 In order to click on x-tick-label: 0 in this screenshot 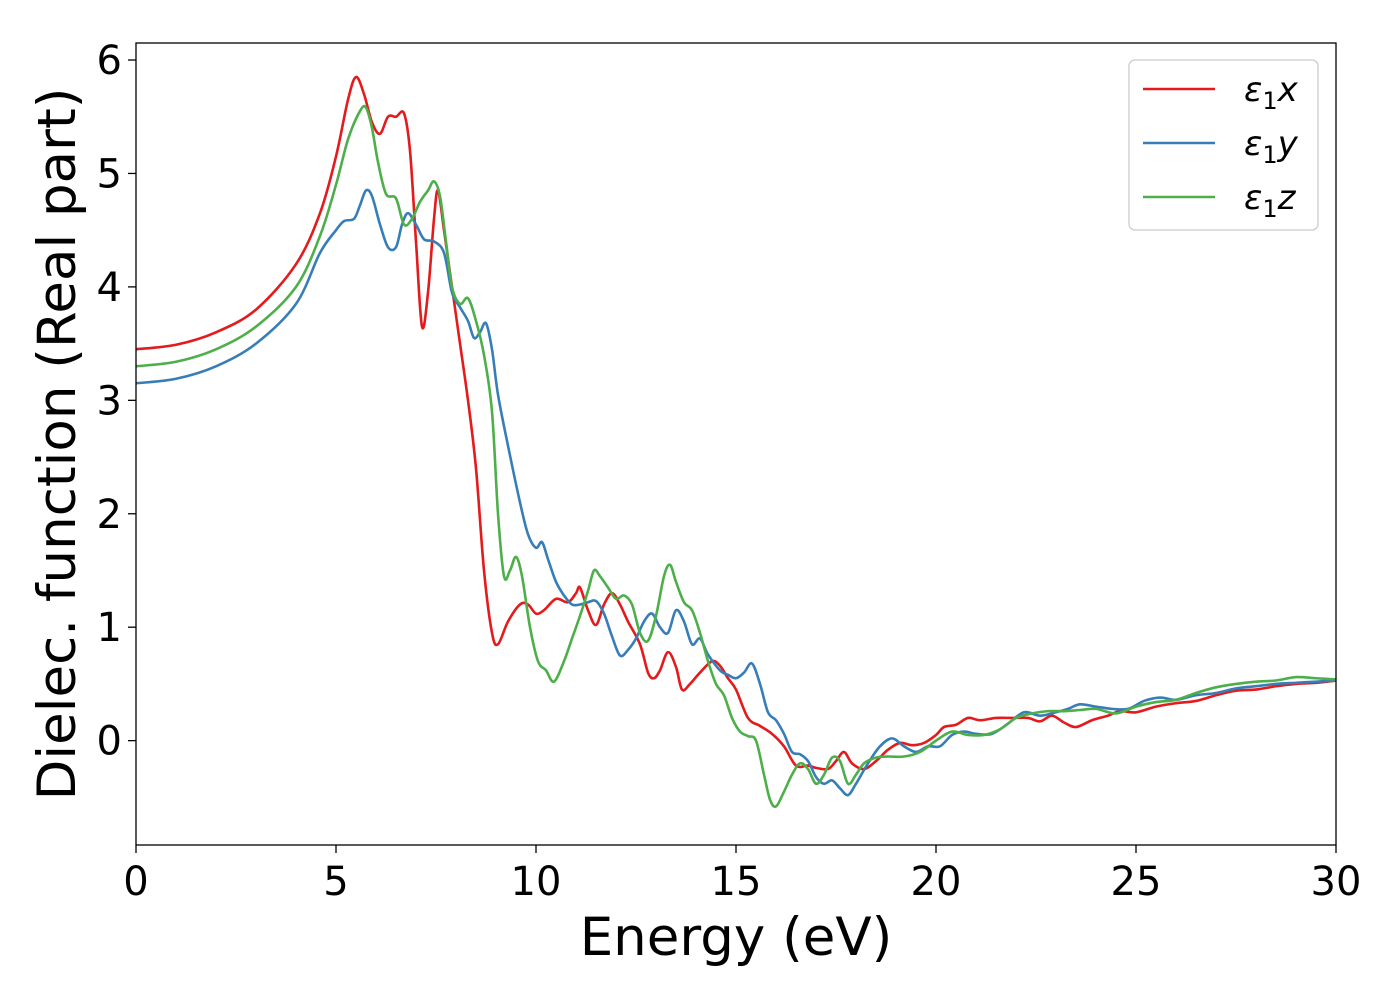, I will do `click(135, 882)`.